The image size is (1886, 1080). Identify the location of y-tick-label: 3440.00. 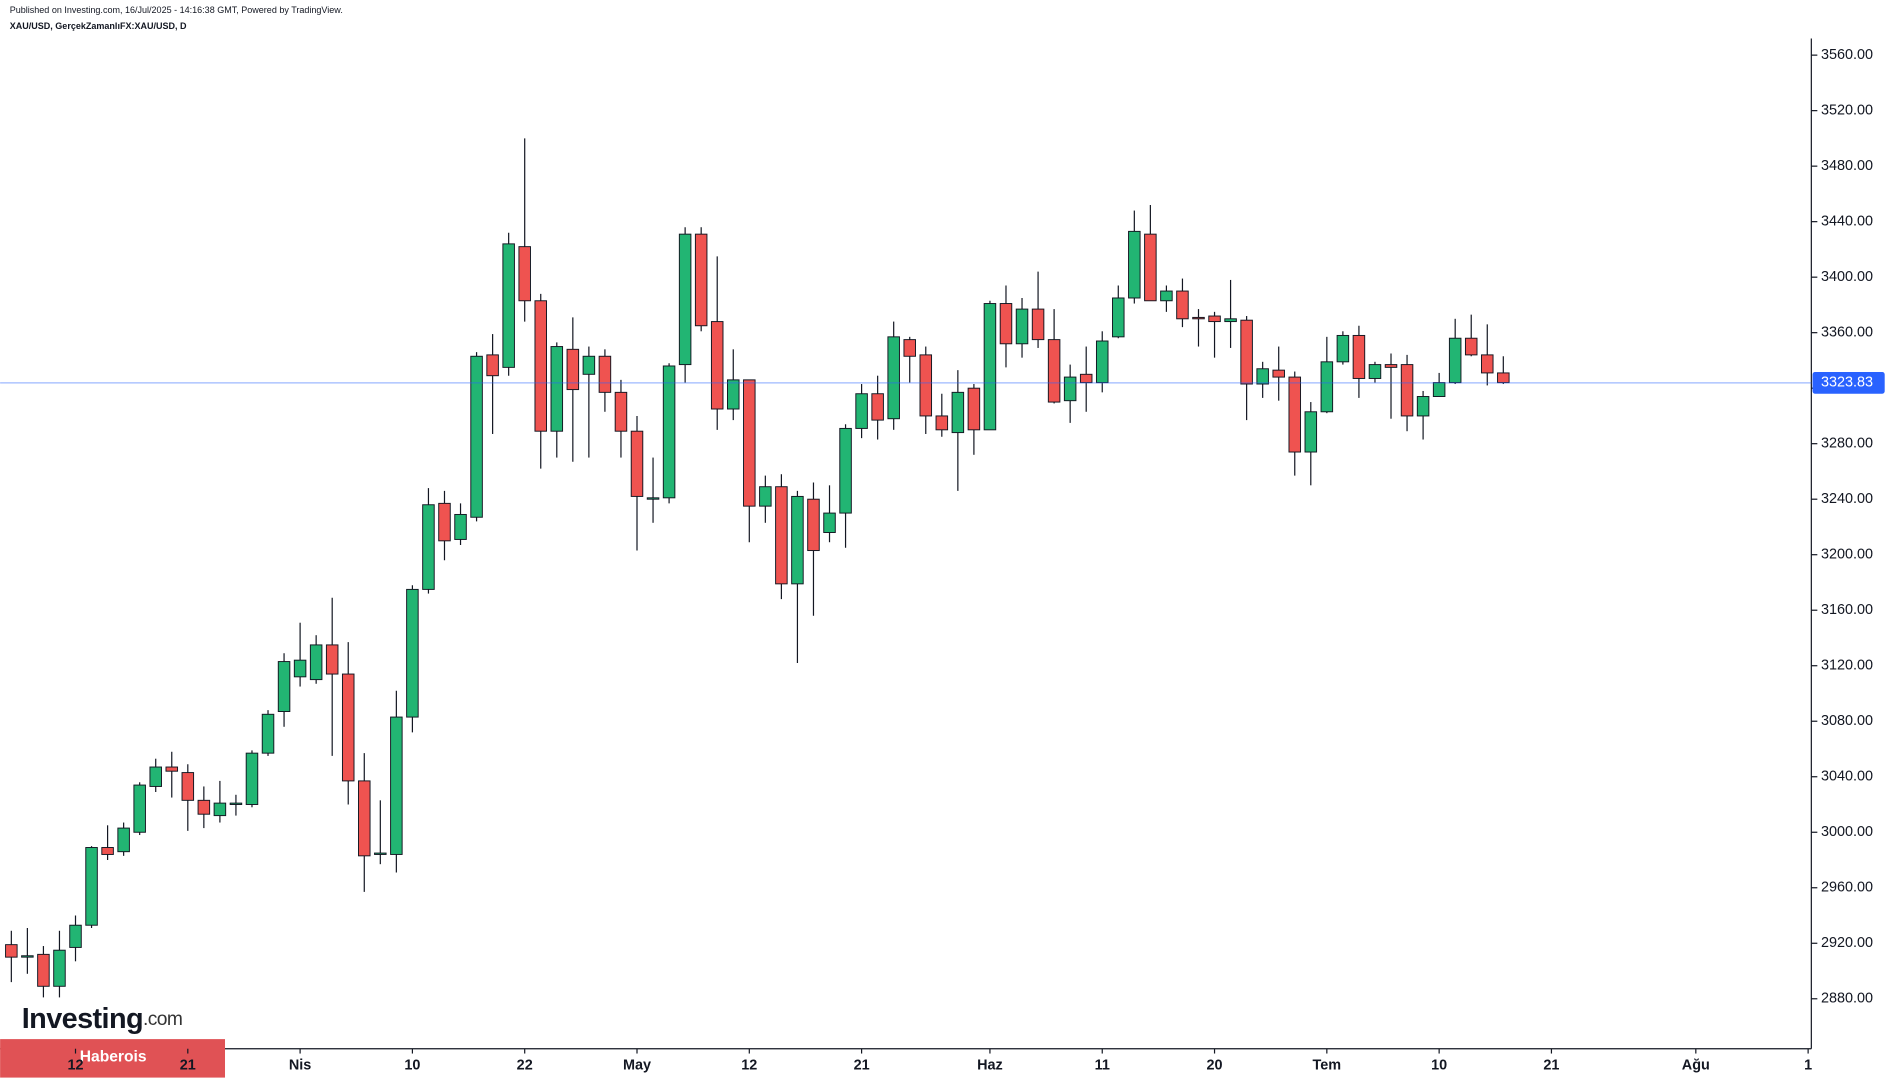
(1847, 221).